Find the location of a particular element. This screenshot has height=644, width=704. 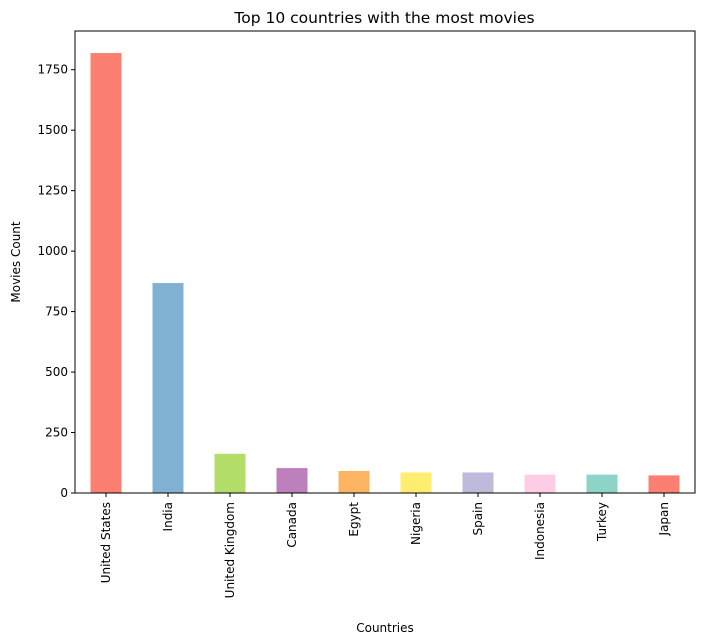

x-axis-label: Countries is located at coordinates (385, 628).